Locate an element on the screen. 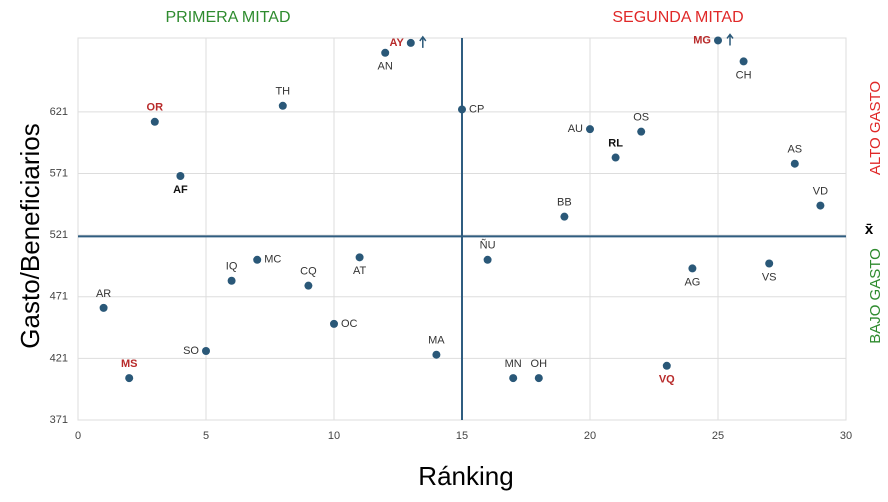  point-label: AR is located at coordinates (103, 294).